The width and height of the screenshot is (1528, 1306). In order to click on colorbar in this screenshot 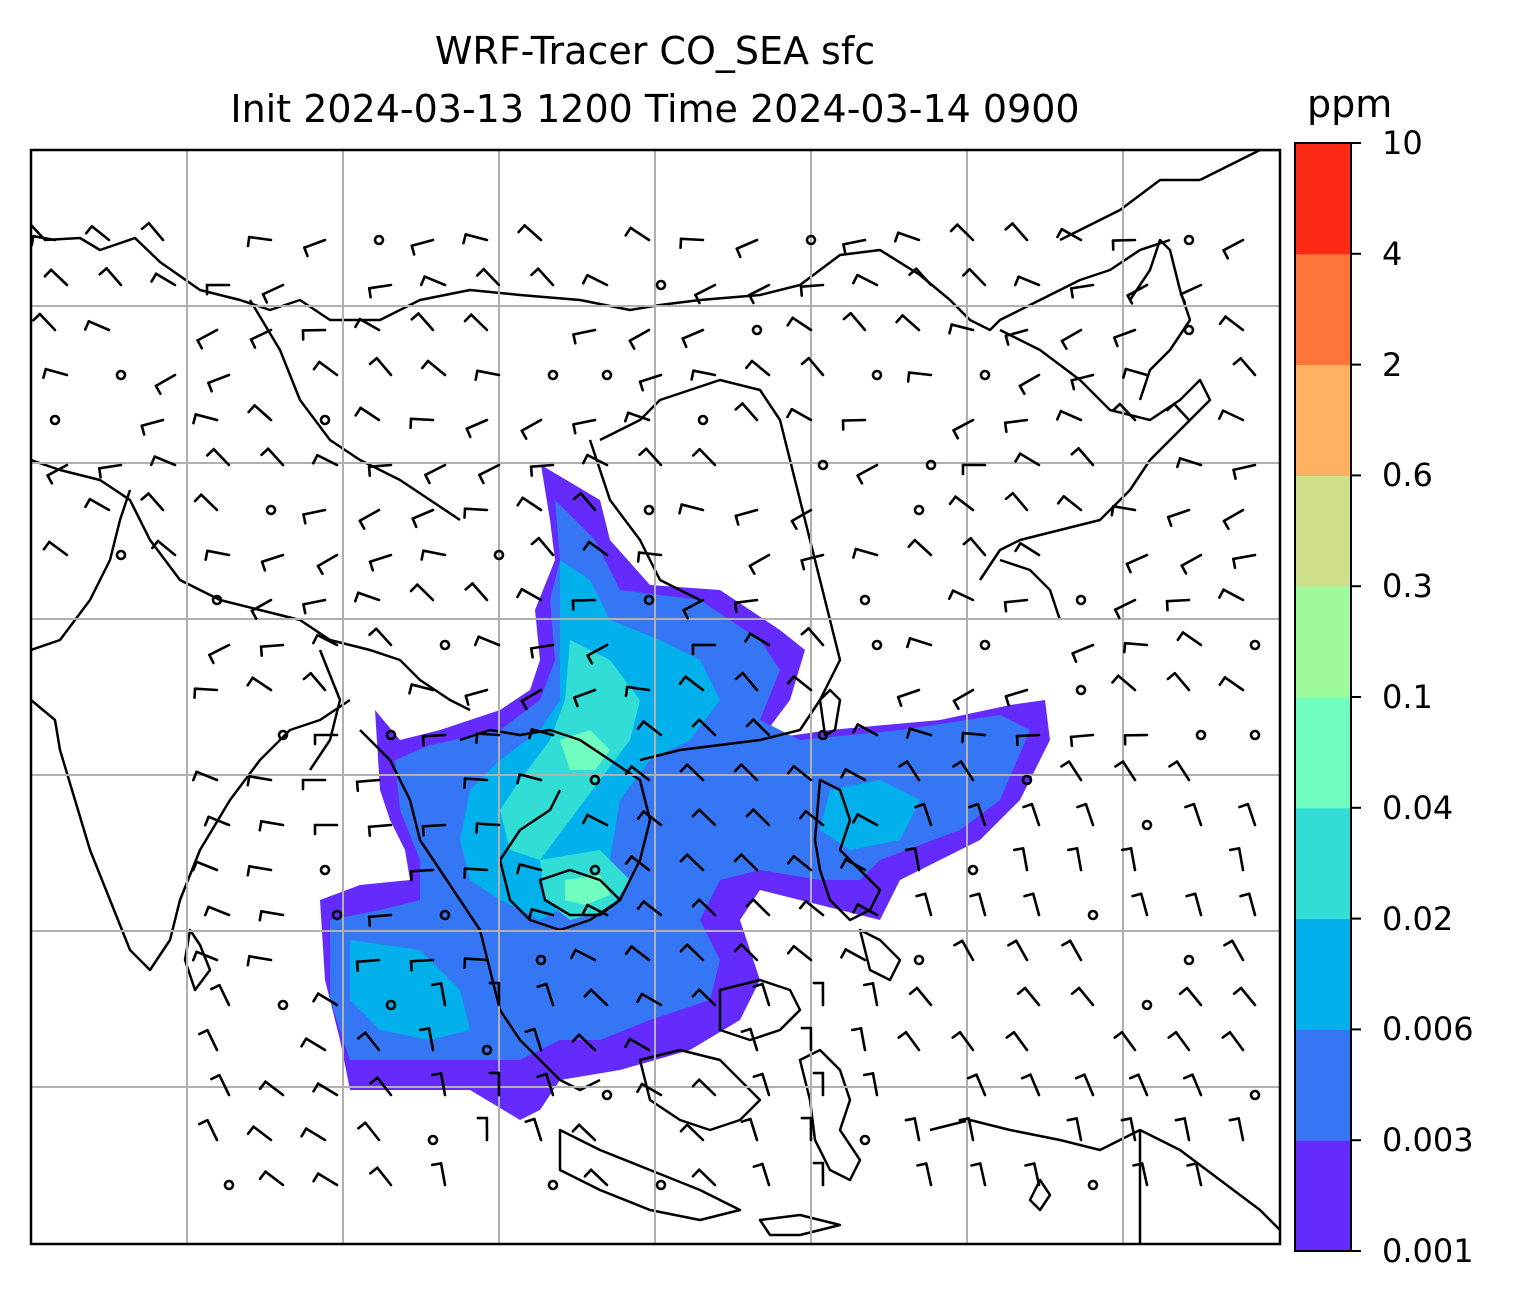, I will do `click(1328, 697)`.